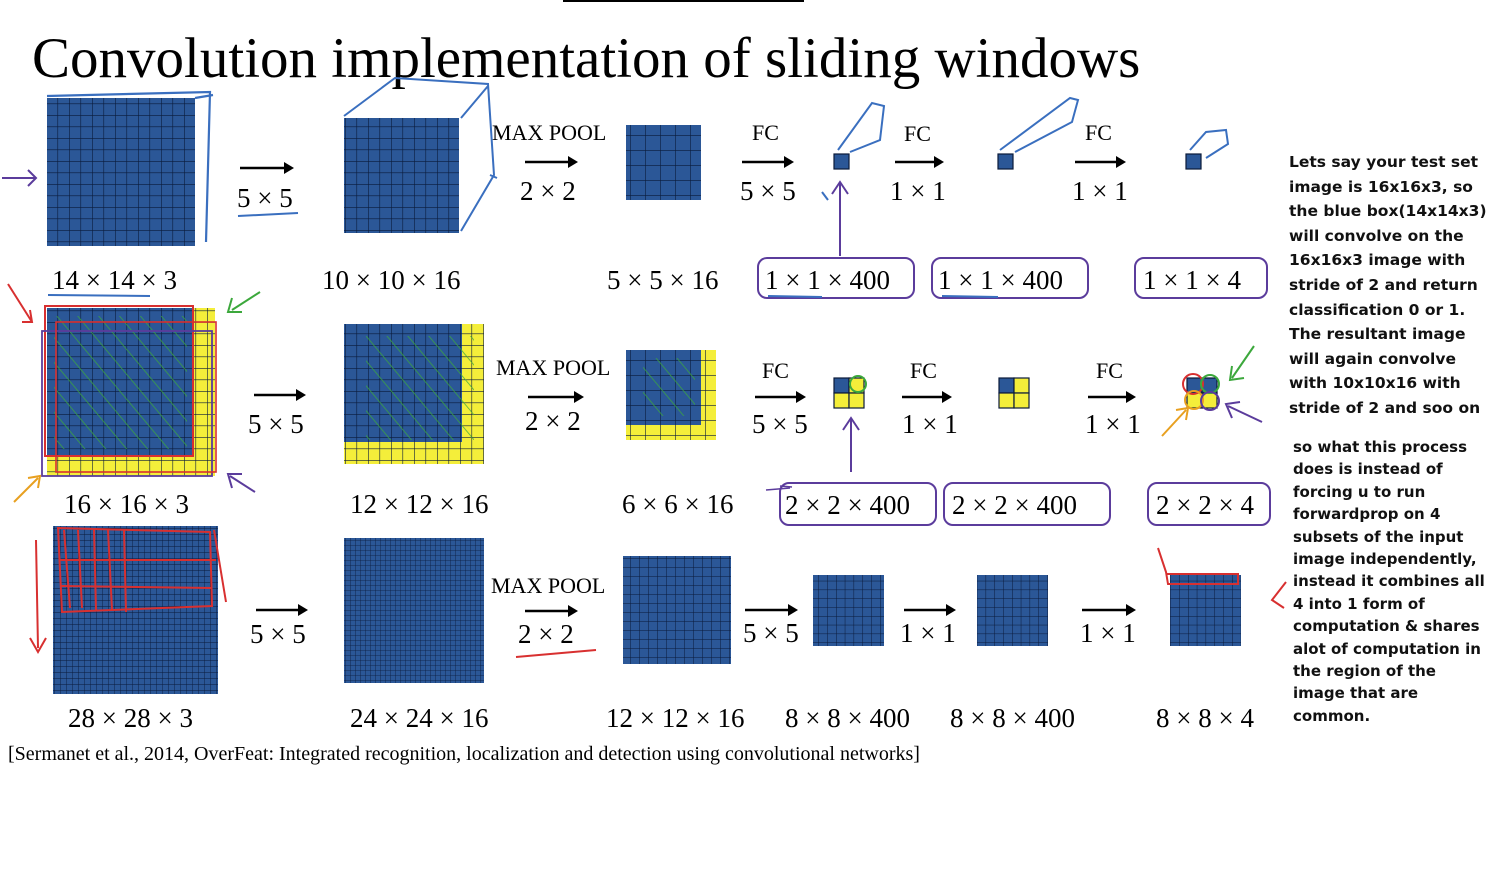 This screenshot has height=872, width=1486. I want to click on dim-label: 24 × 24 × 16, so click(419, 718).